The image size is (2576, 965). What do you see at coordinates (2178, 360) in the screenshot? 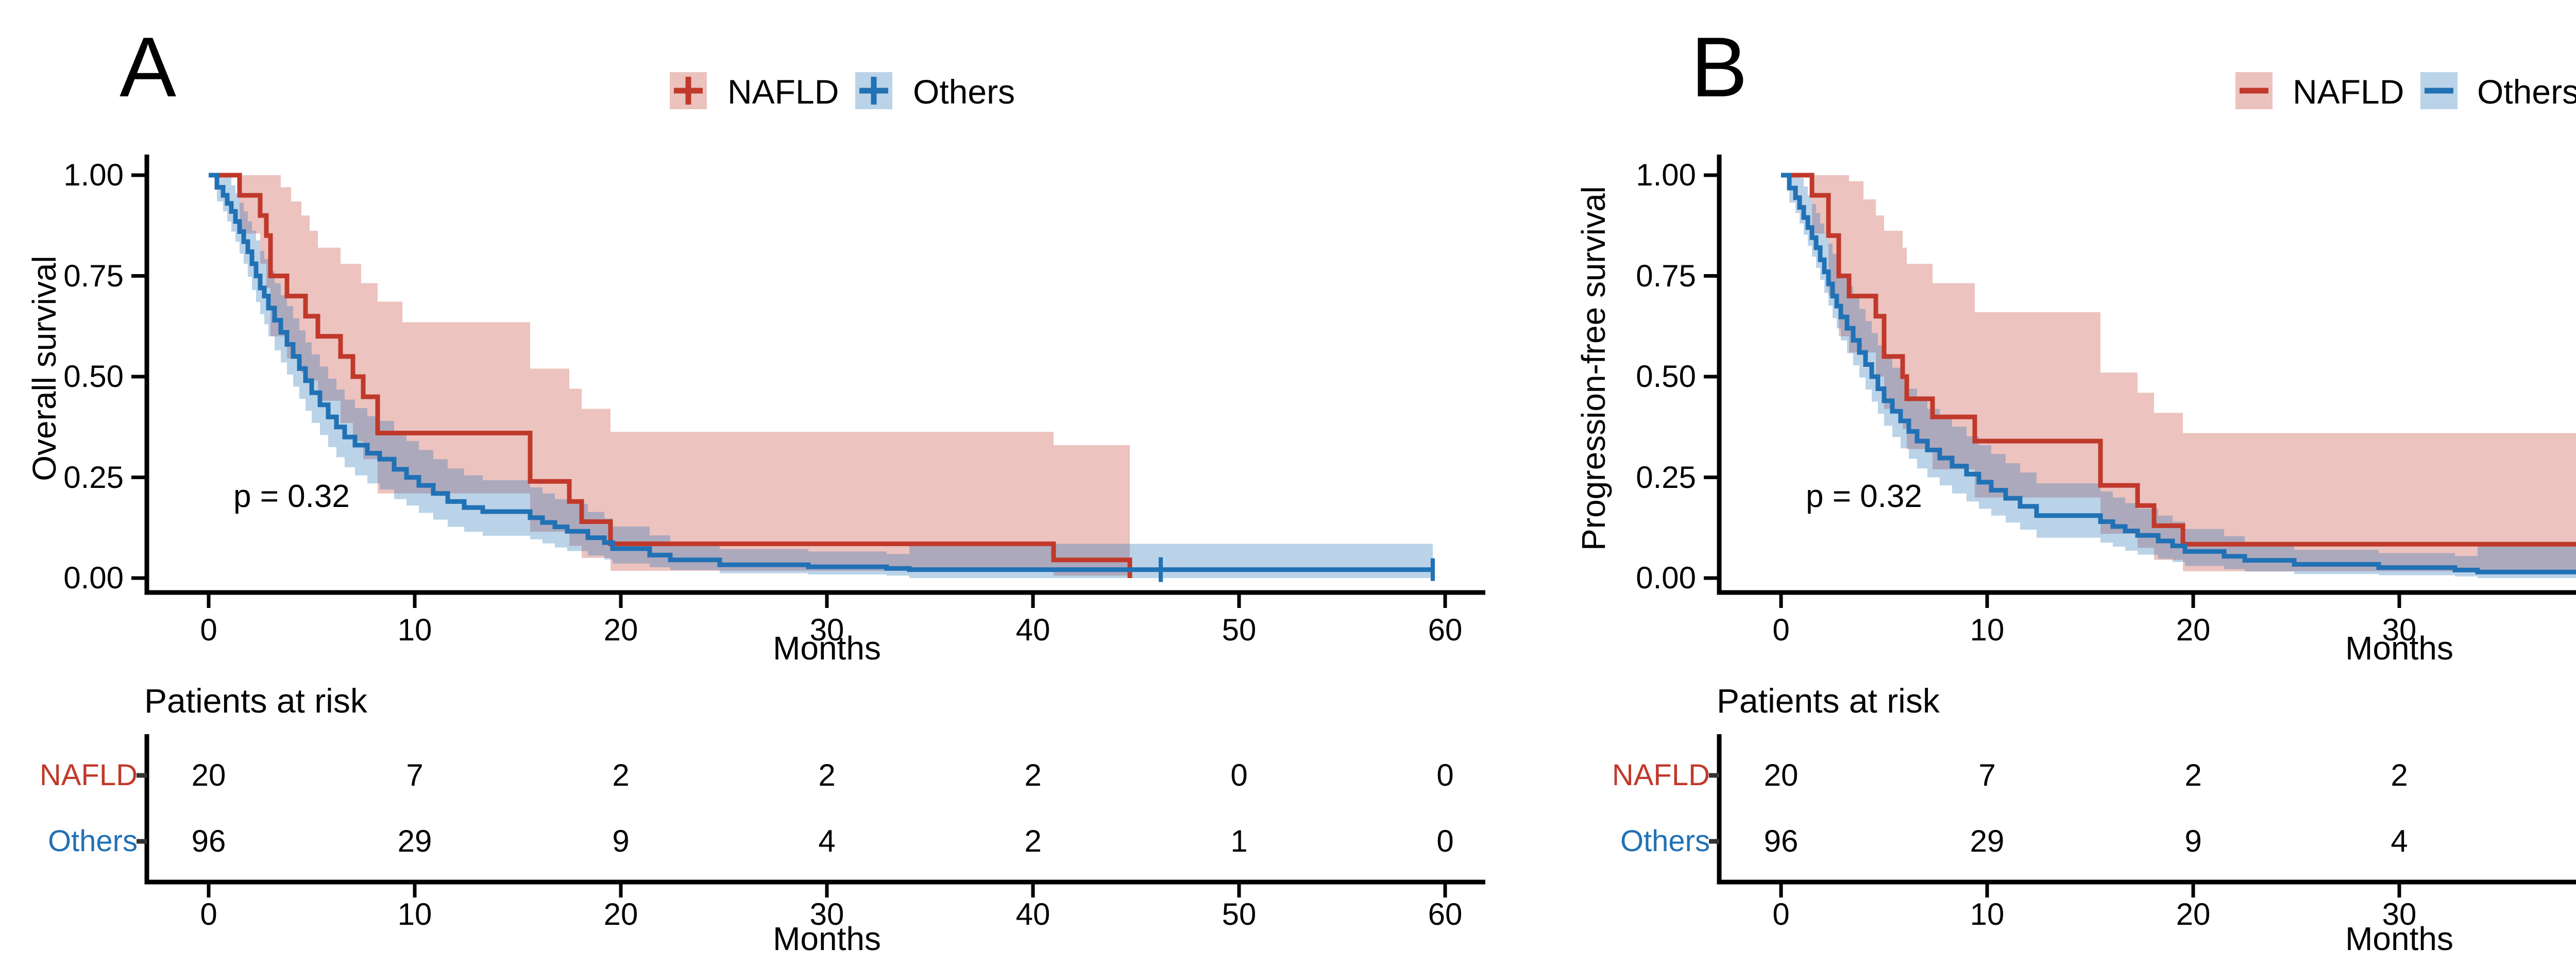
I see `km-curve-nafld` at bounding box center [2178, 360].